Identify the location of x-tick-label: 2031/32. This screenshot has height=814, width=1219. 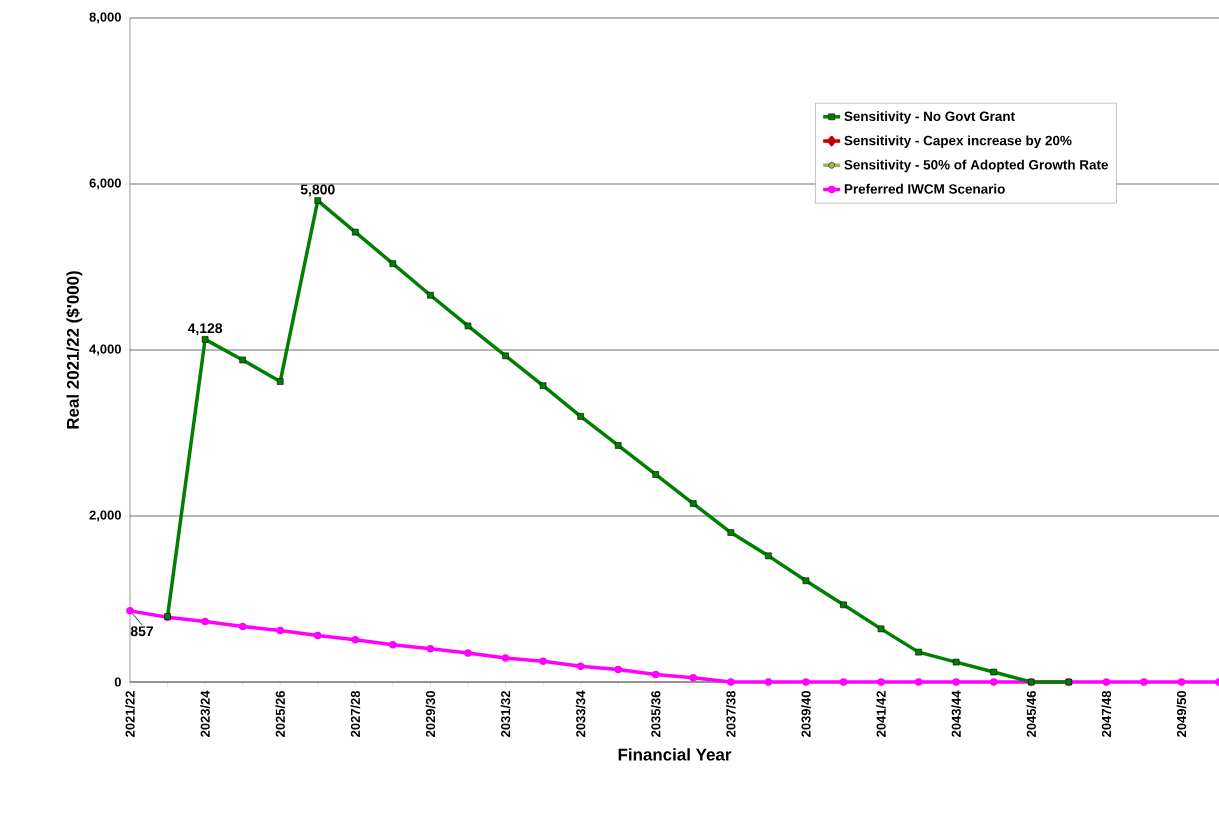
(505, 714).